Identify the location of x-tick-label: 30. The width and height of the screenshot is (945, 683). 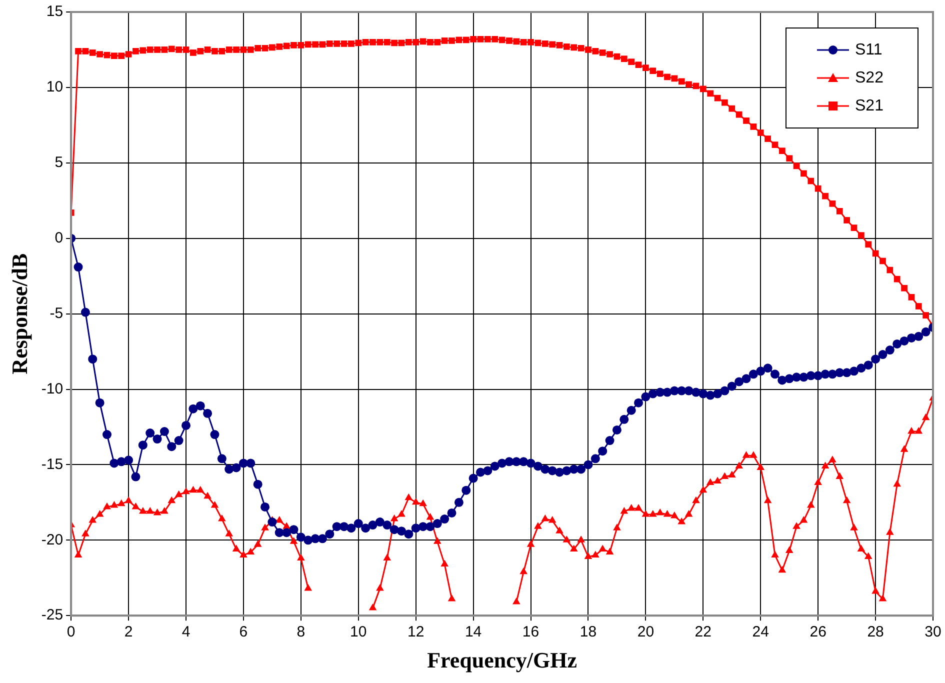
(933, 632).